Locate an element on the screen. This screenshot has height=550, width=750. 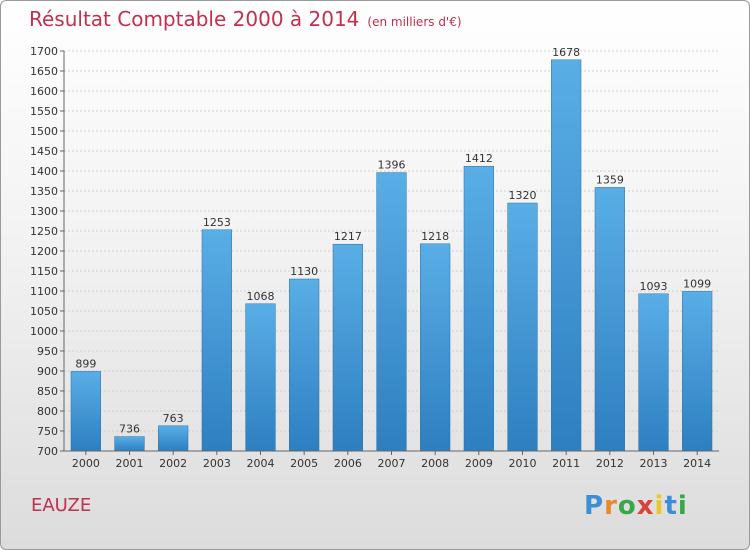
x-tick-label: 2011 is located at coordinates (566, 463).